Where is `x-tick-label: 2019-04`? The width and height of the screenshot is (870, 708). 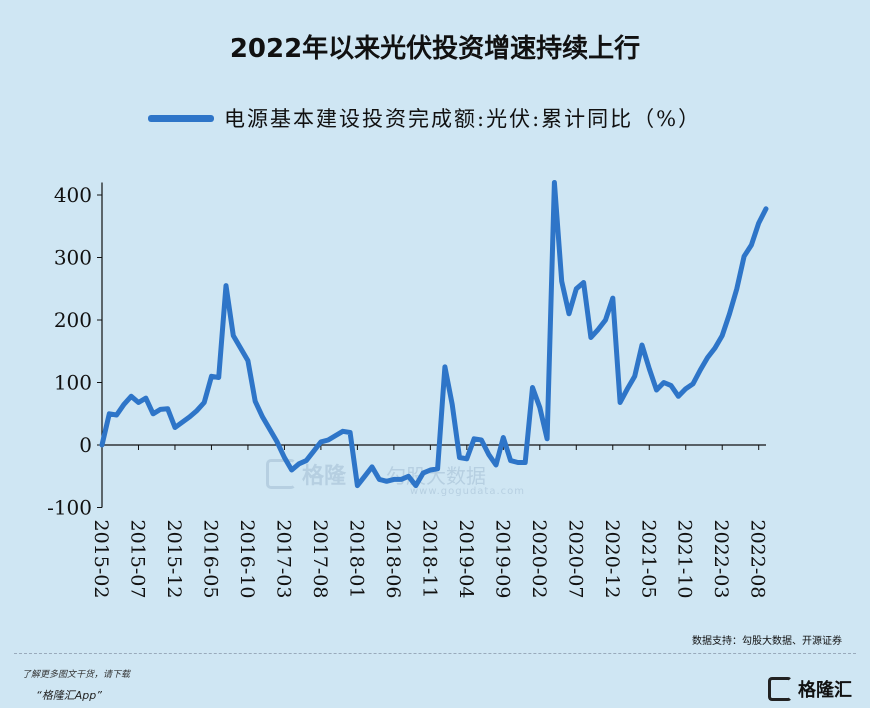
x-tick-label: 2019-04 is located at coordinates (466, 559).